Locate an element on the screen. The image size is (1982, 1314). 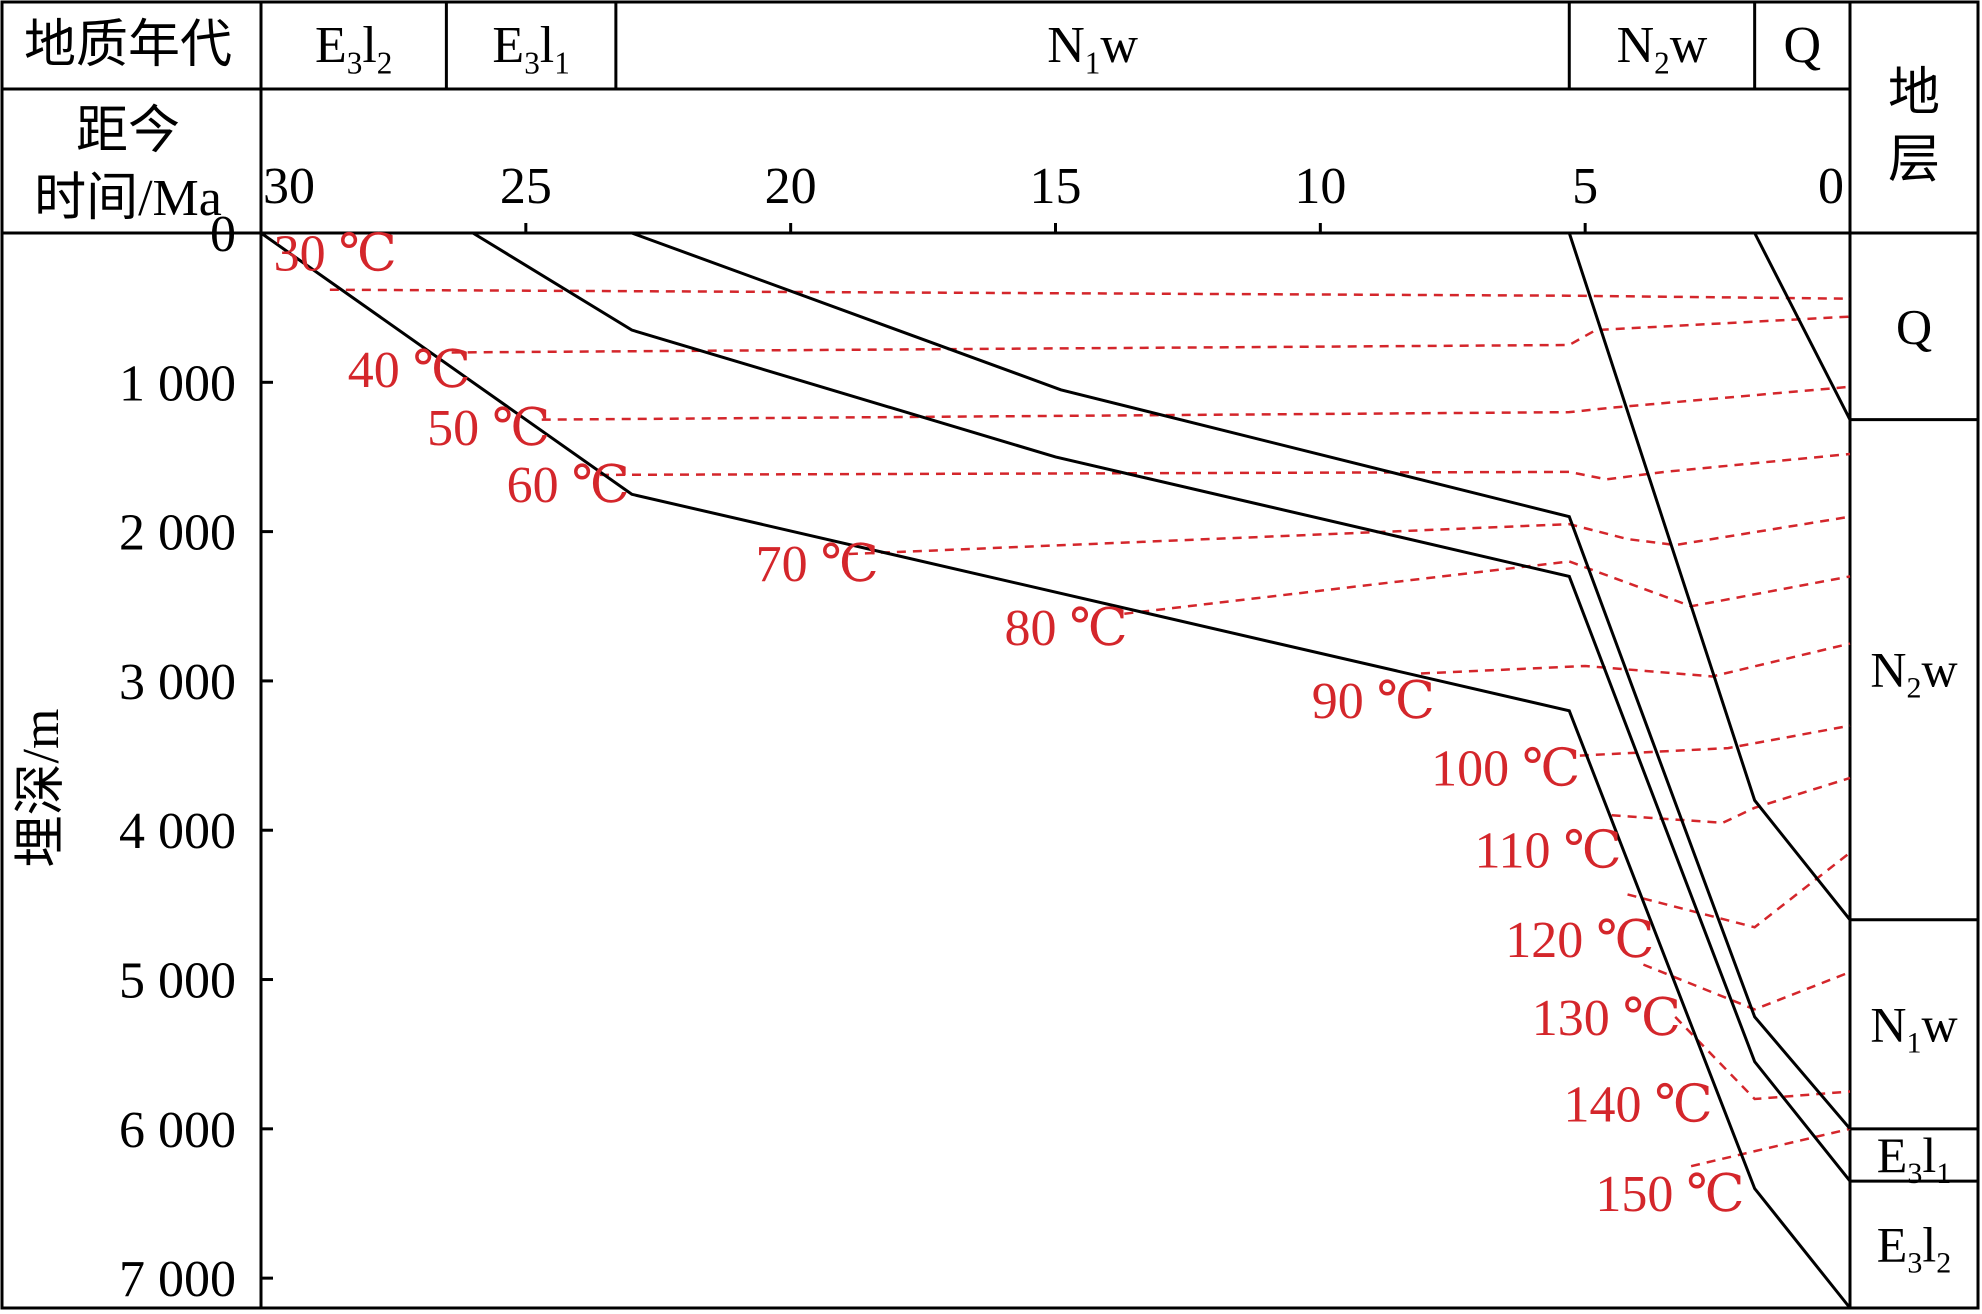
time-label-line2: 时间/Ma is located at coordinates (128, 198).